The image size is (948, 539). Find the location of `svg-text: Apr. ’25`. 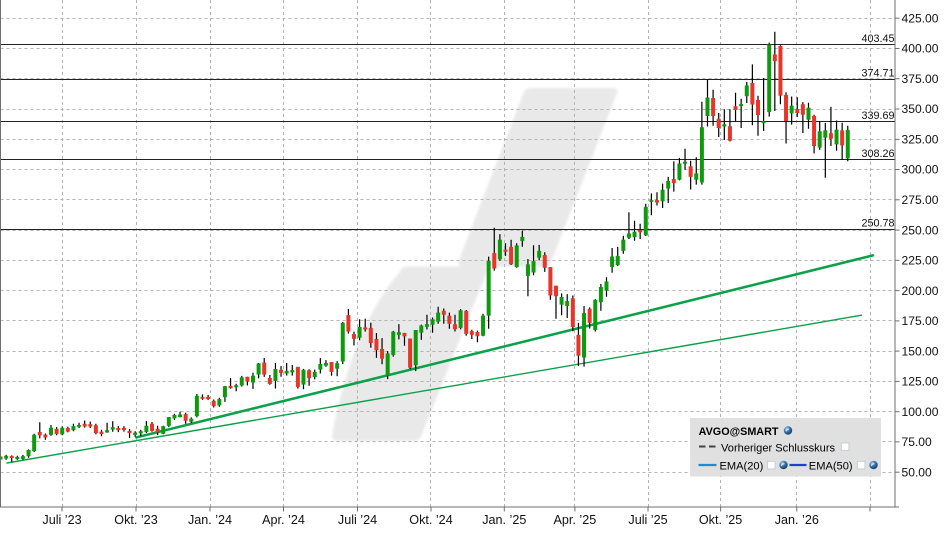

svg-text: Apr. ’25 is located at coordinates (575, 520).